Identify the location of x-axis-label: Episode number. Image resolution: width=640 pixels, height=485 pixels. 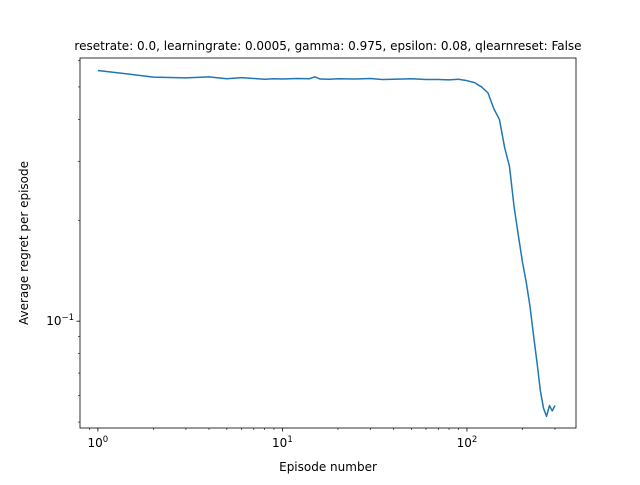
(328, 467).